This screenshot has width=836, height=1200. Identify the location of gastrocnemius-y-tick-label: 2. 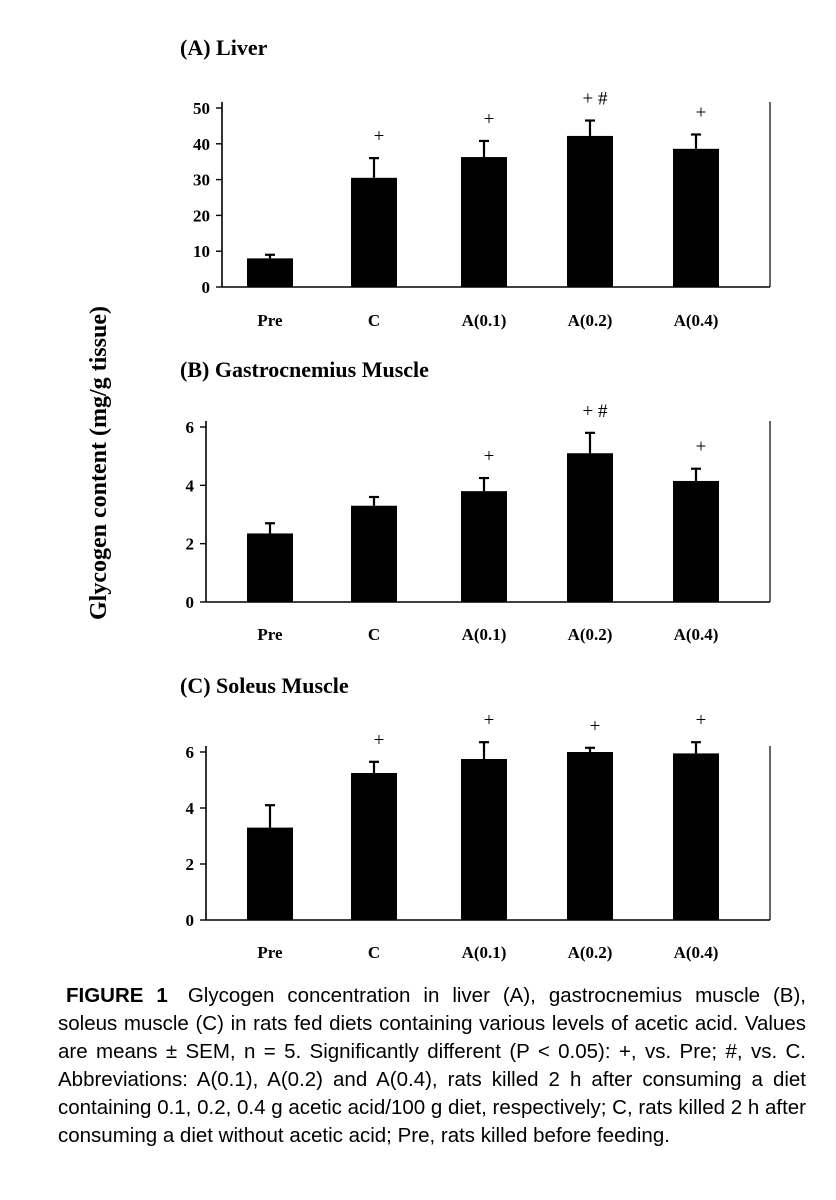
(190, 544).